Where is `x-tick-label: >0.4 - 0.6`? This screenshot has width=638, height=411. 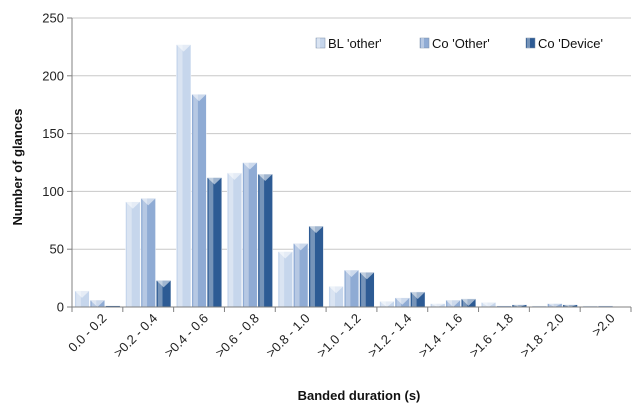 x-tick-label: >0.4 - 0.6 is located at coordinates (186, 336).